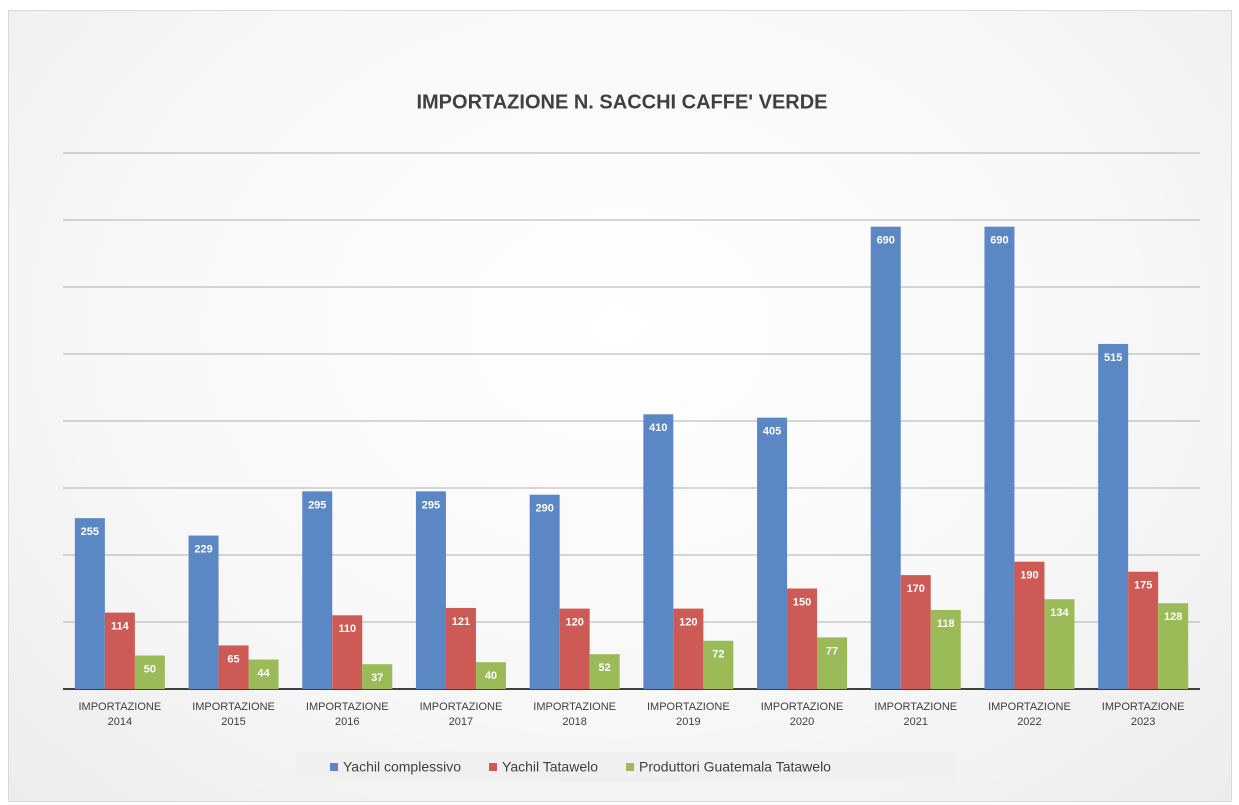 The width and height of the screenshot is (1239, 805). I want to click on data-label: 50, so click(150, 669).